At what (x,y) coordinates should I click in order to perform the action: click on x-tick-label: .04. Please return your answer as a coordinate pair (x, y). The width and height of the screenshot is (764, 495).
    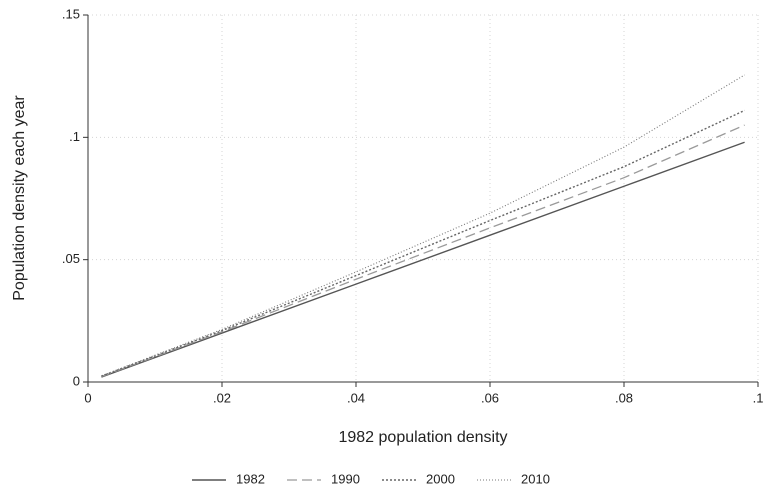
    Looking at the image, I should click on (356, 397).